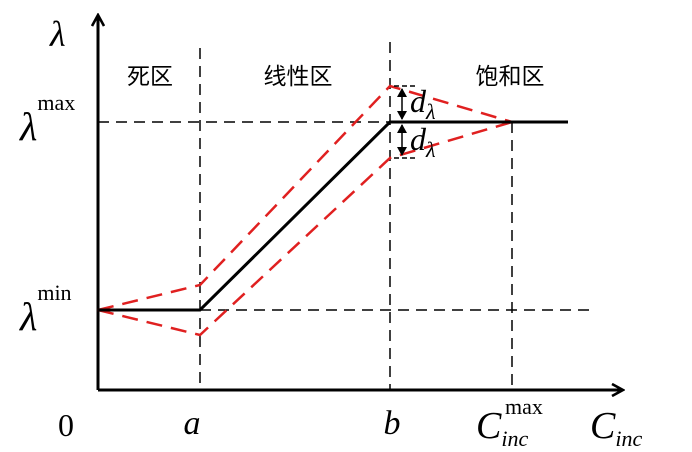  I want to click on y-tick-lambda-min: λmin, so click(45, 309).